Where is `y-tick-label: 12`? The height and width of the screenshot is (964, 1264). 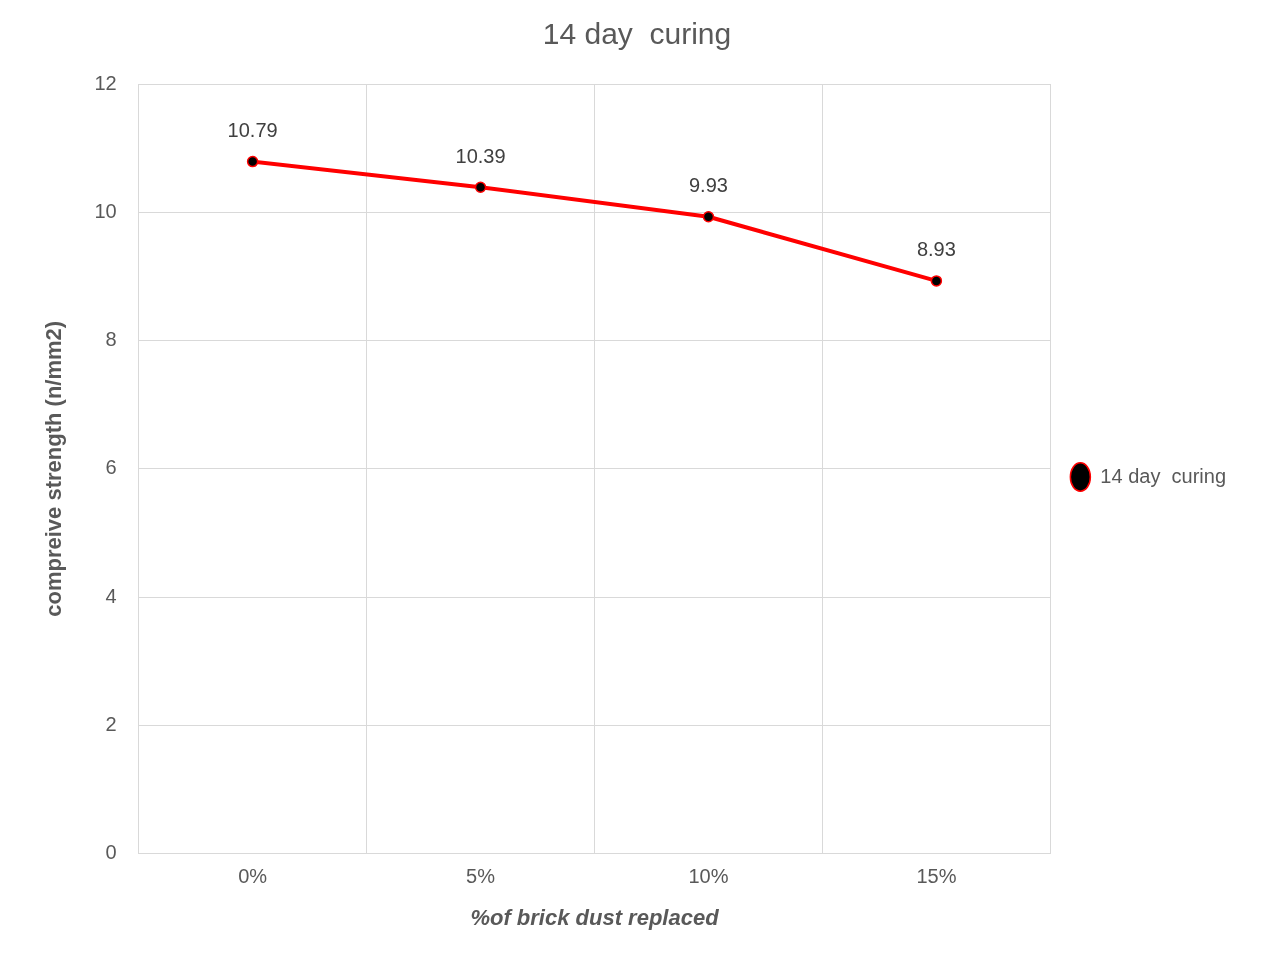 y-tick-label: 12 is located at coordinates (105, 82).